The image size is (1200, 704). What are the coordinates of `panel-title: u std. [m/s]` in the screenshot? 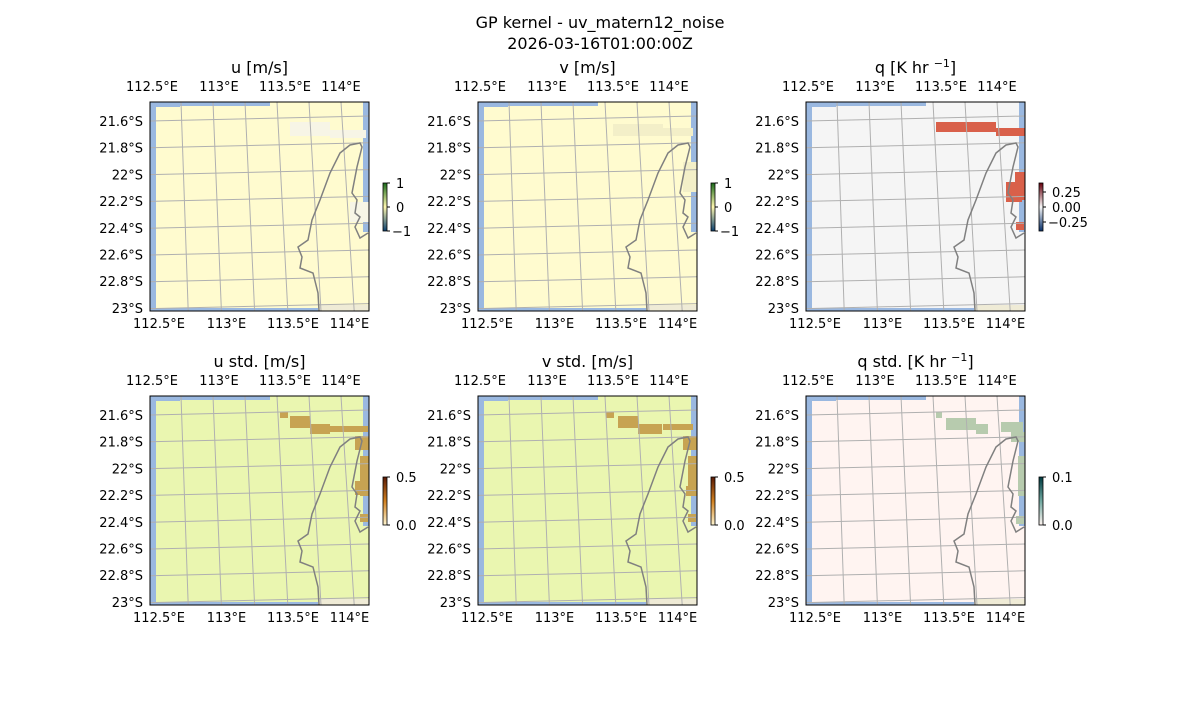 It's located at (260, 361).